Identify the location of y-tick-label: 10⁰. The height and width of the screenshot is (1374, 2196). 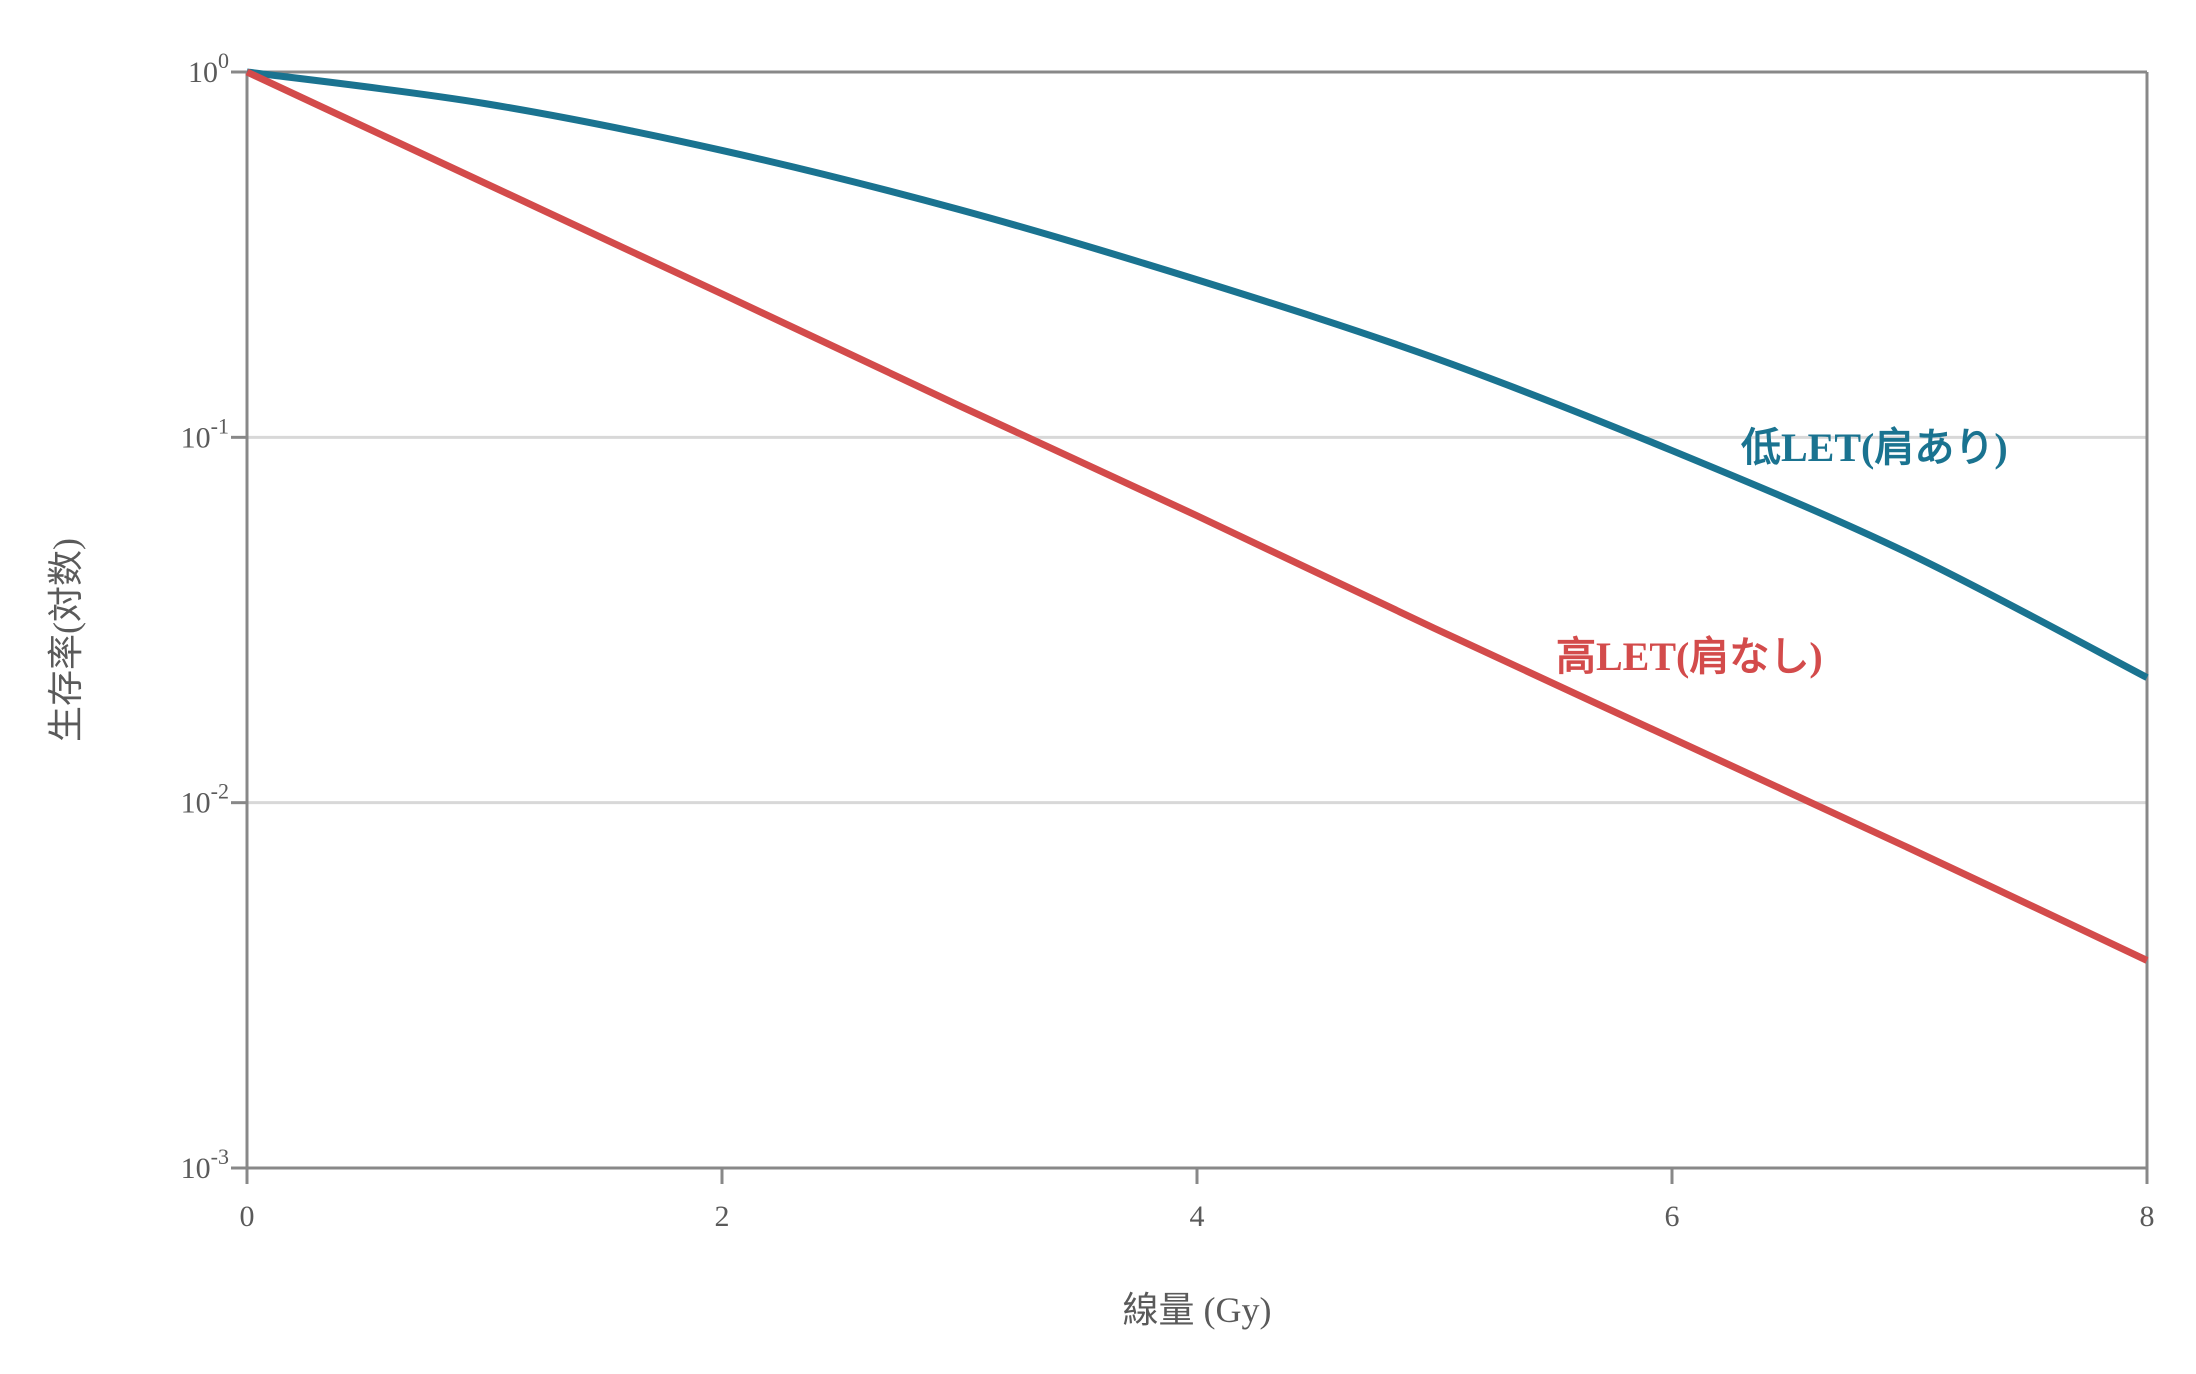
(208, 68).